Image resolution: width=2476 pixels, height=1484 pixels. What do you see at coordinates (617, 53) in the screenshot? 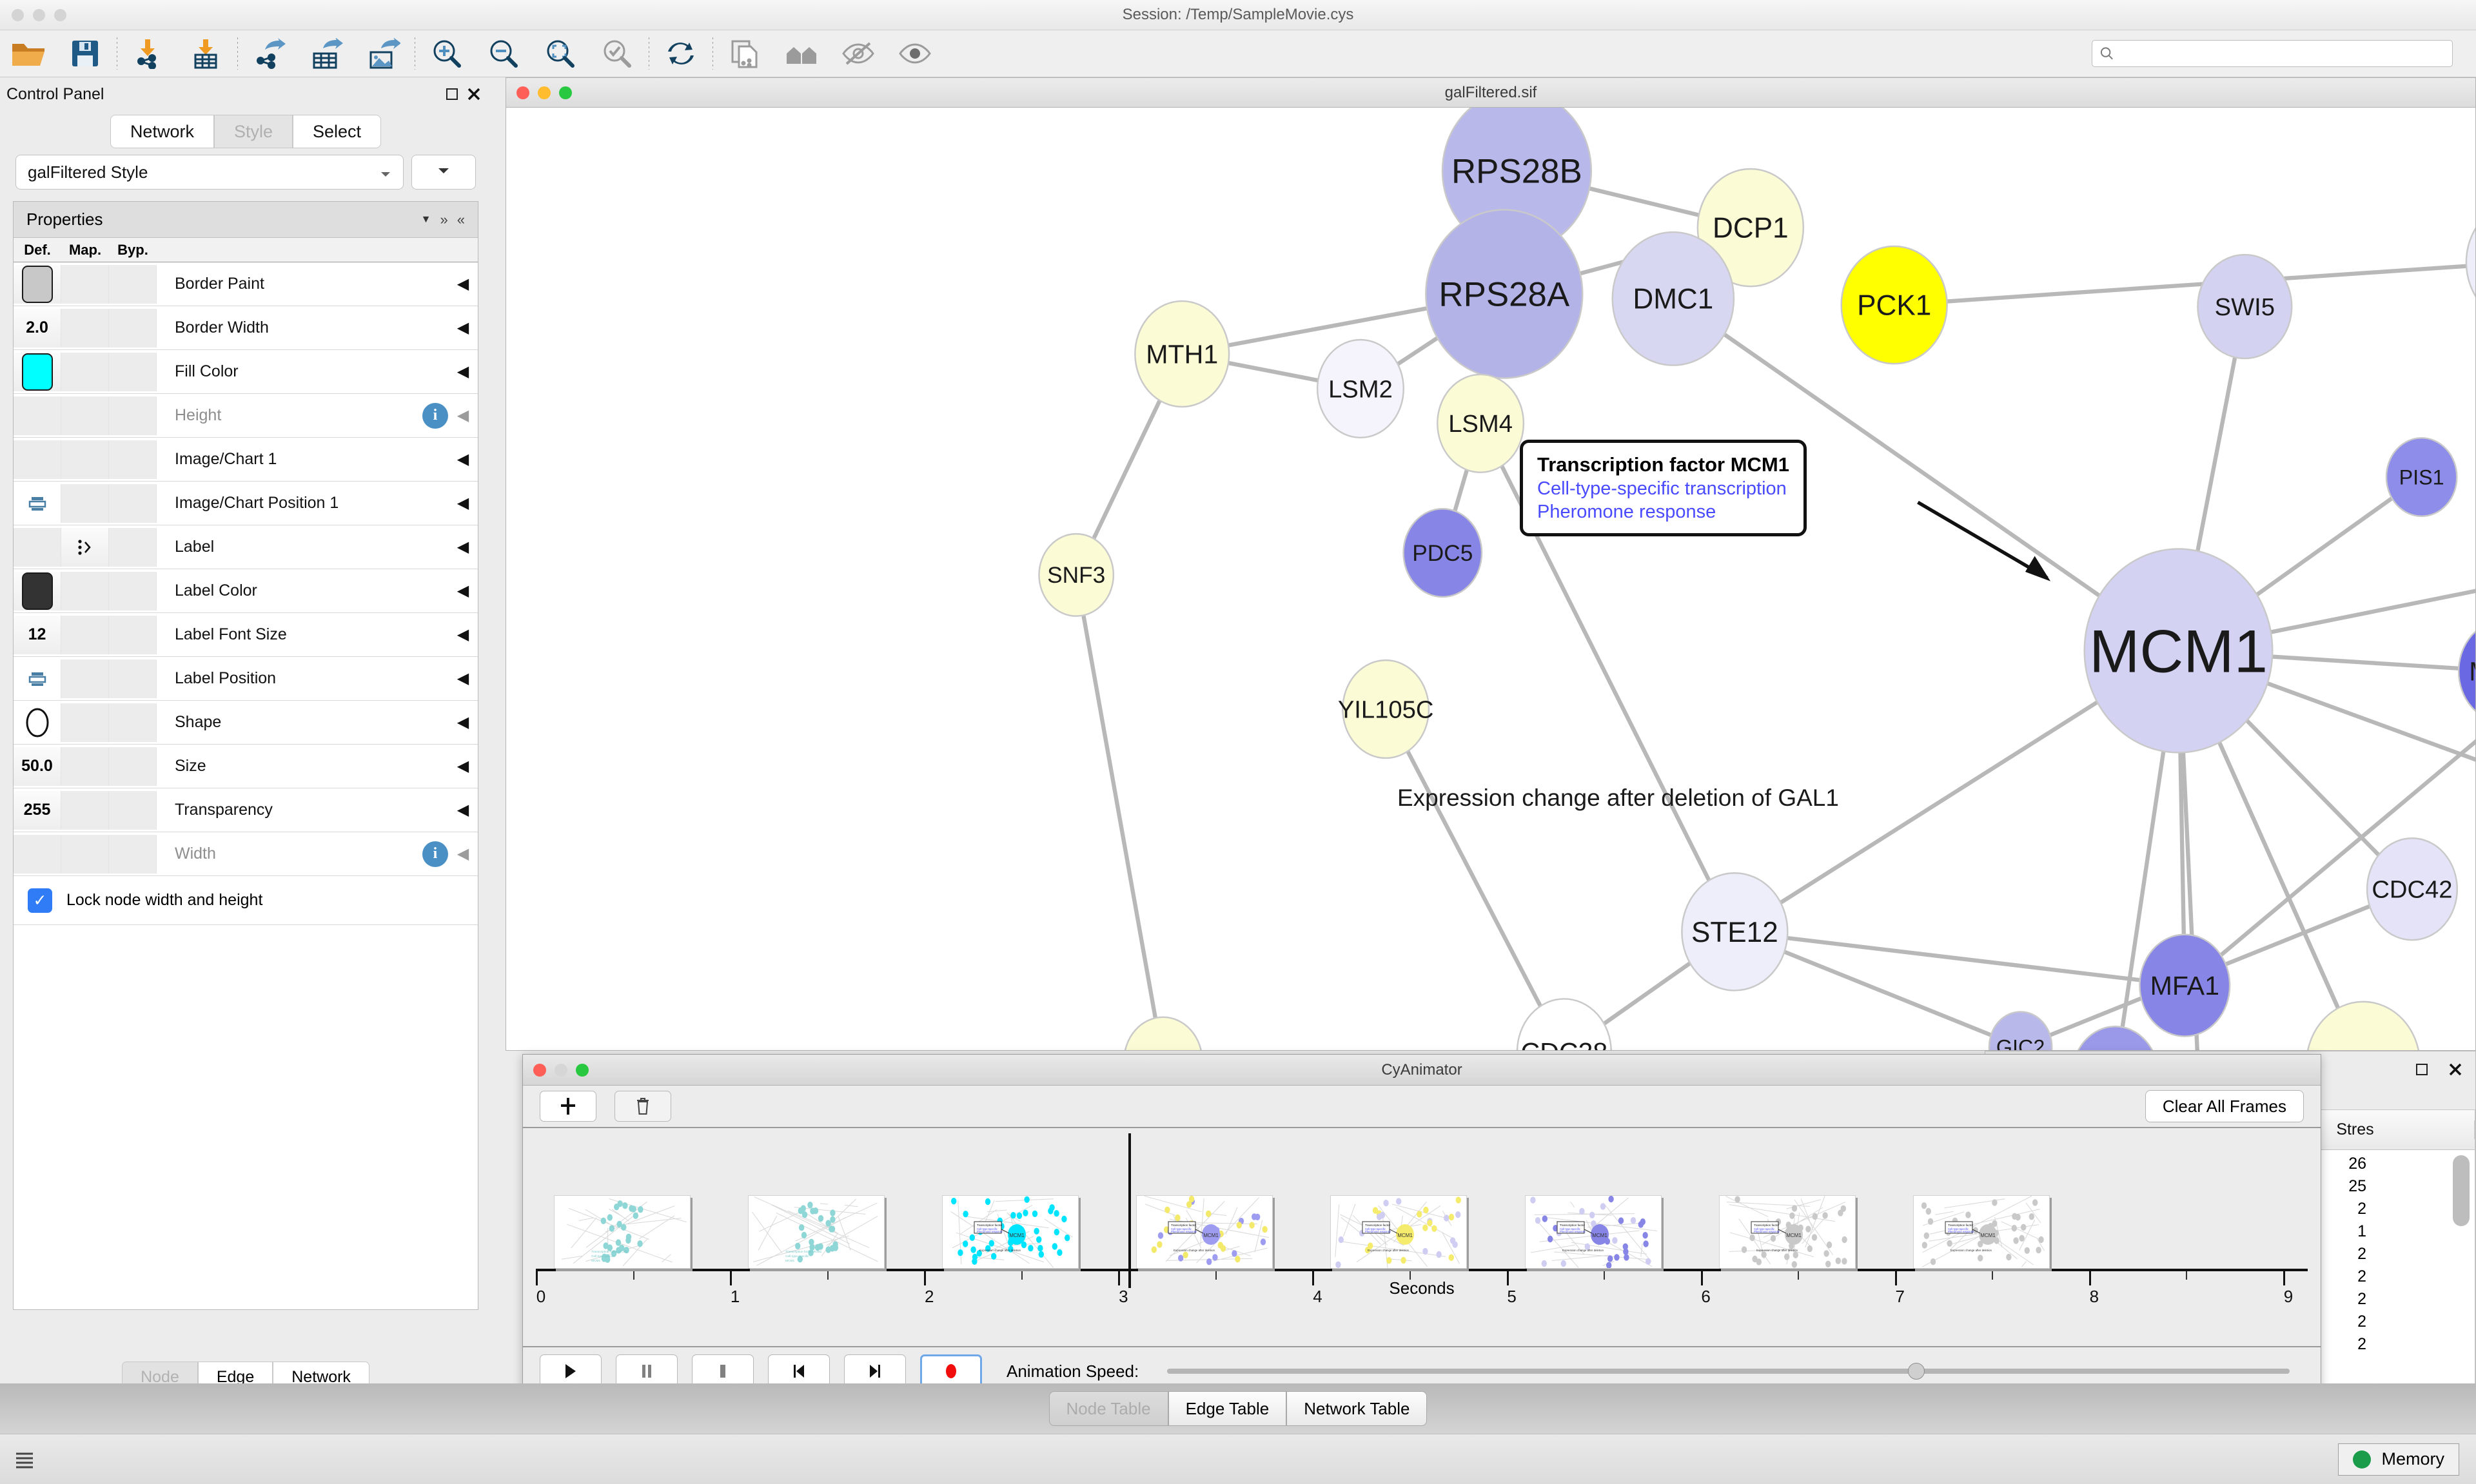
I see `zoom-selected-icon` at bounding box center [617, 53].